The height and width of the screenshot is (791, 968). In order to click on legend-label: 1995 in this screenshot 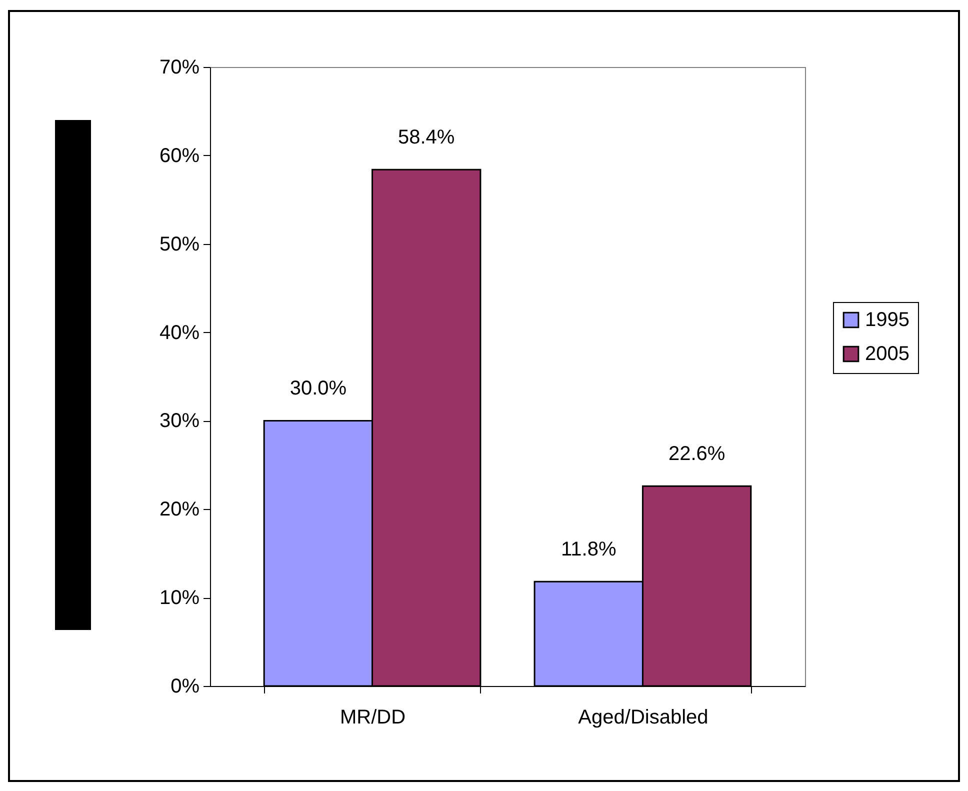, I will do `click(887, 320)`.